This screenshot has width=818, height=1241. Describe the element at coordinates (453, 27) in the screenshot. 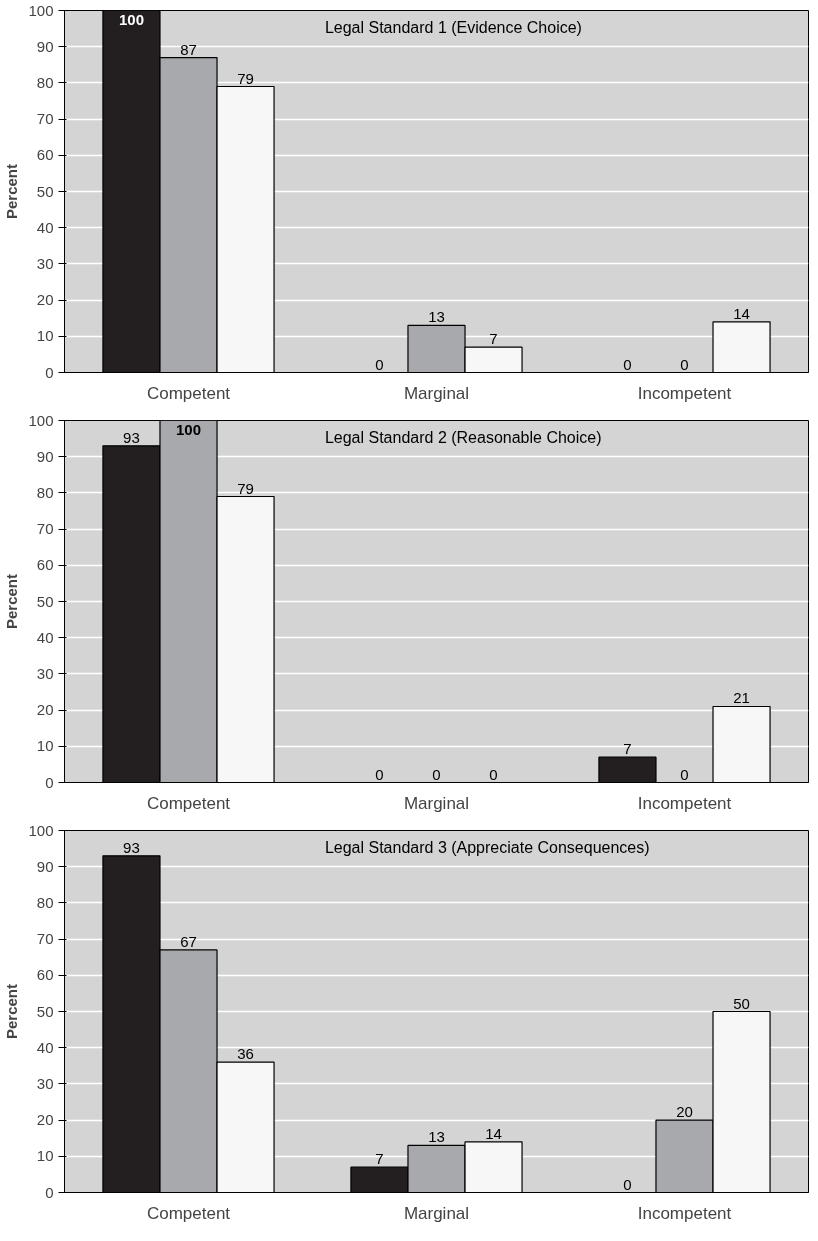

I see `text: Legal Standard 1 (Evidence Choice)` at that location.